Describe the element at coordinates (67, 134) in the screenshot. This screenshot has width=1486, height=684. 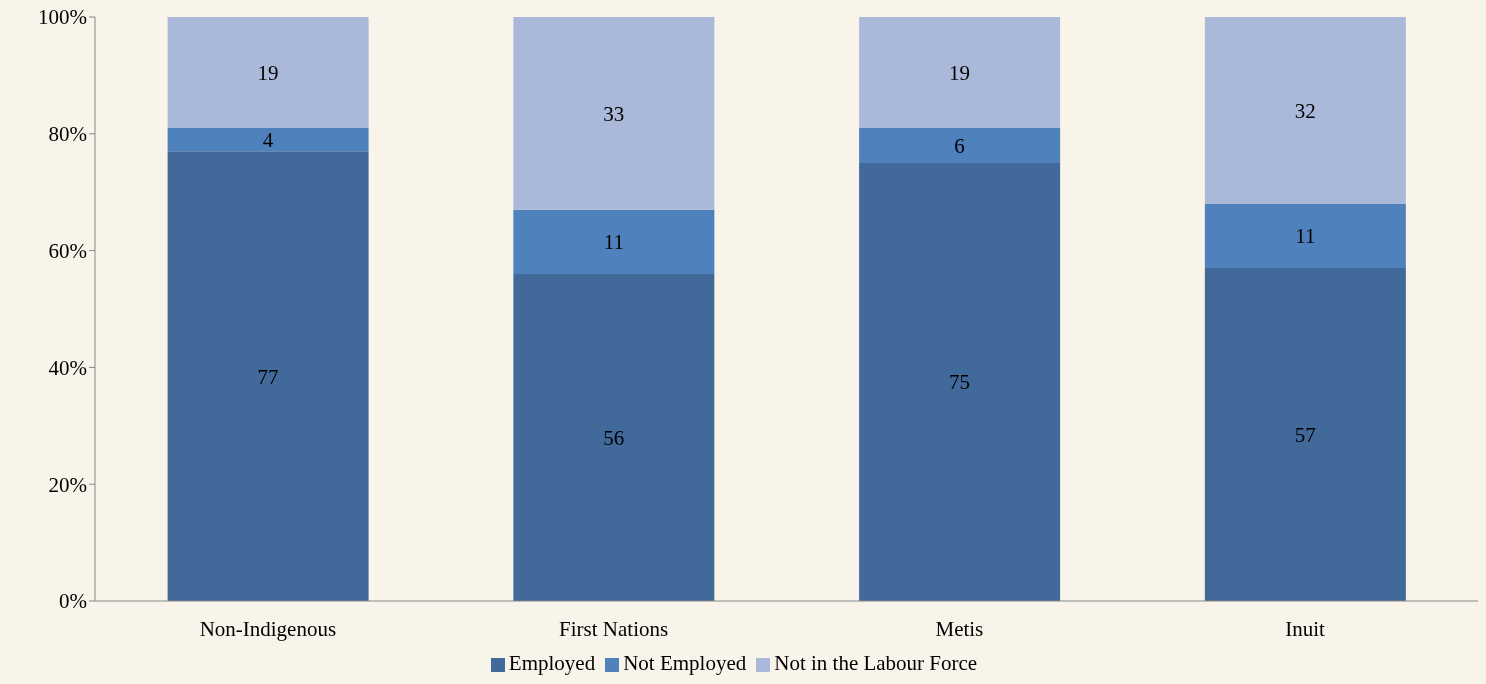
I see `y-tick-label: 80%` at that location.